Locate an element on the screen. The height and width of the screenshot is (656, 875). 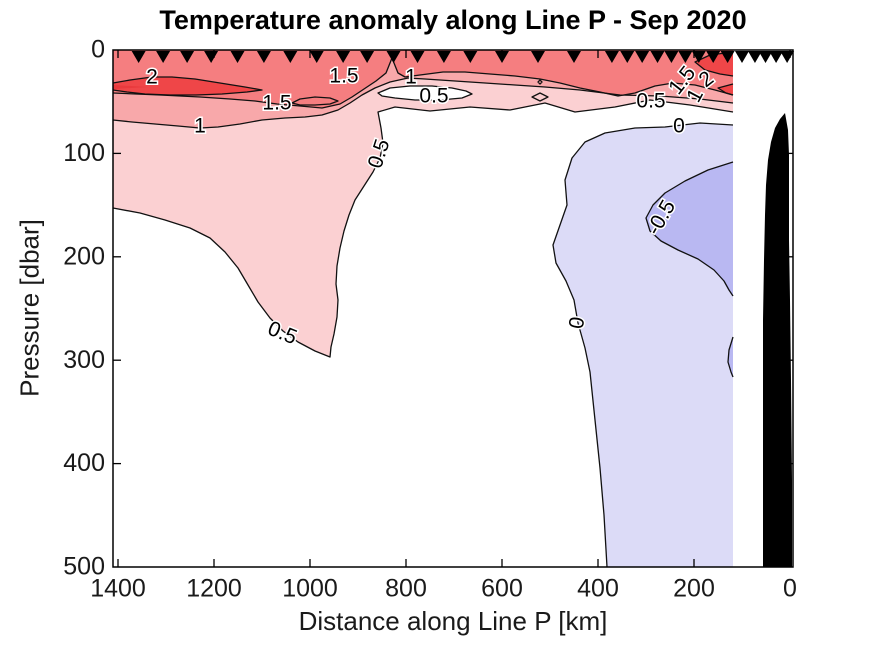
x-tick-label: 1200 is located at coordinates (214, 589).